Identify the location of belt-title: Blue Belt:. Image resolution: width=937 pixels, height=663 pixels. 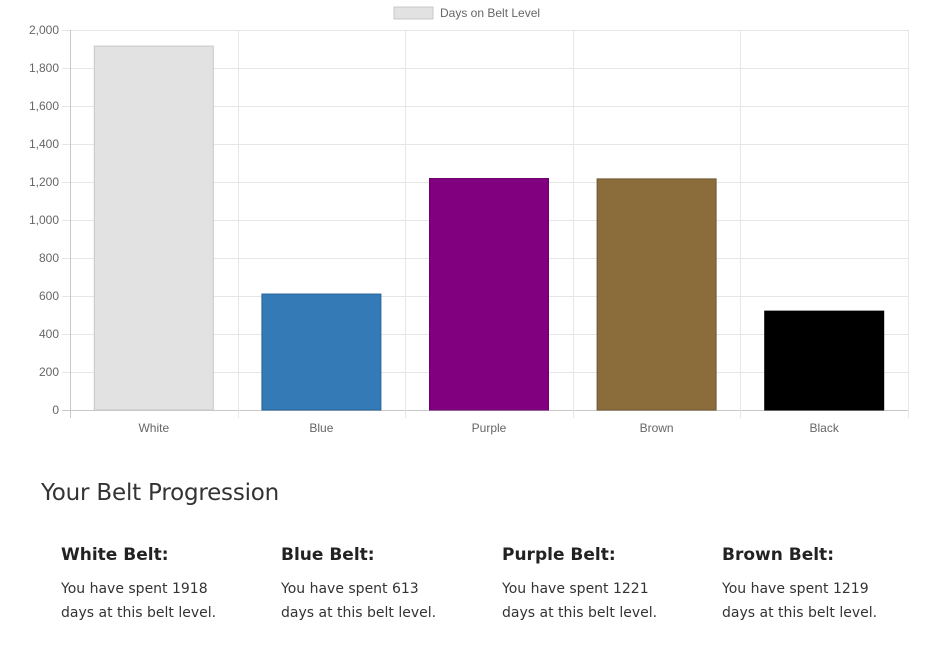
(328, 555).